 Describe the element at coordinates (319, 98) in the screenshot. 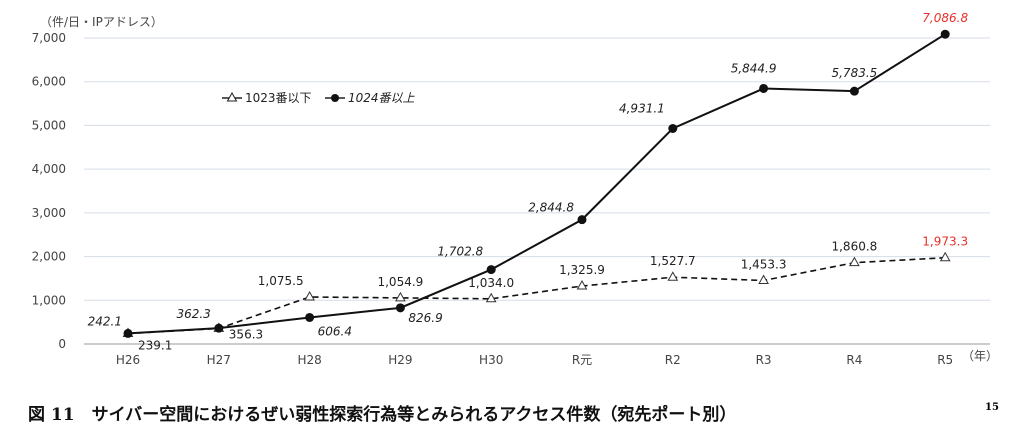

I see `legend: 1023番以下 1024番以上` at that location.